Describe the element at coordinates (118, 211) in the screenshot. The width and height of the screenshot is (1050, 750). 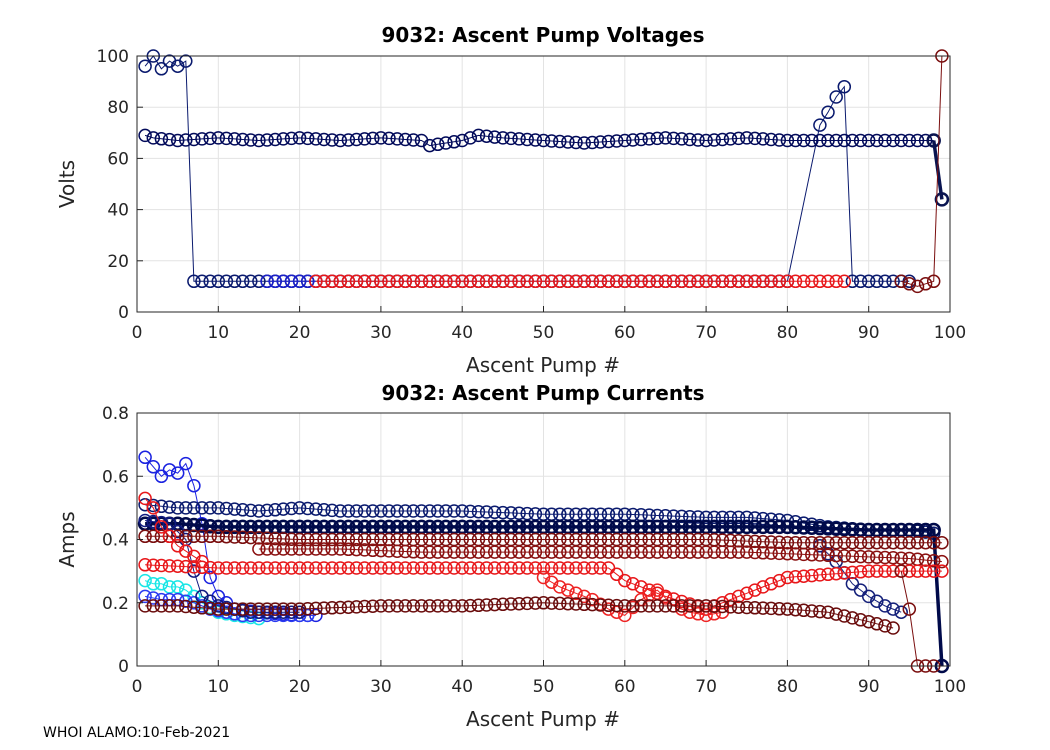
I see `y-tick-label: 40` at that location.